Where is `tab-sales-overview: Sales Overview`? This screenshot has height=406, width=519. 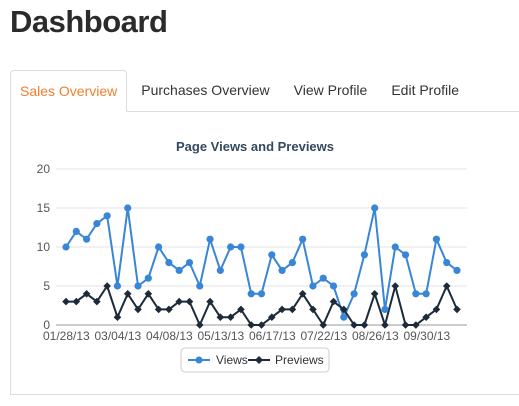 tab-sales-overview: Sales Overview is located at coordinates (69, 91).